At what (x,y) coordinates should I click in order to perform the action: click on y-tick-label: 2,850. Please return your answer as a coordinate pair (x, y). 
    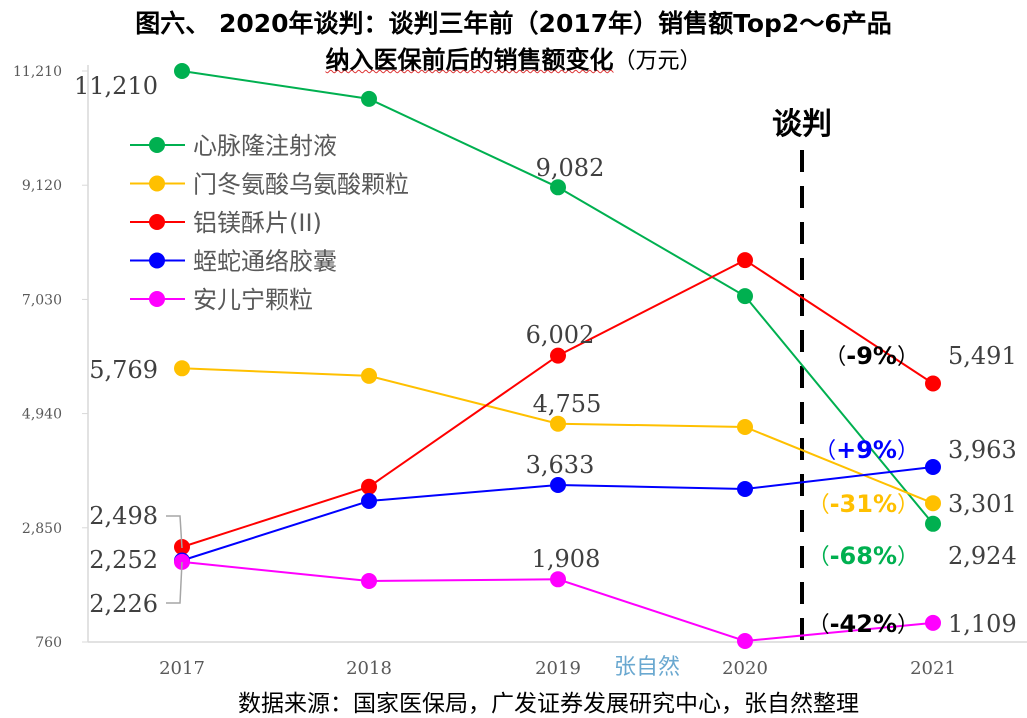
    Looking at the image, I should click on (42, 529).